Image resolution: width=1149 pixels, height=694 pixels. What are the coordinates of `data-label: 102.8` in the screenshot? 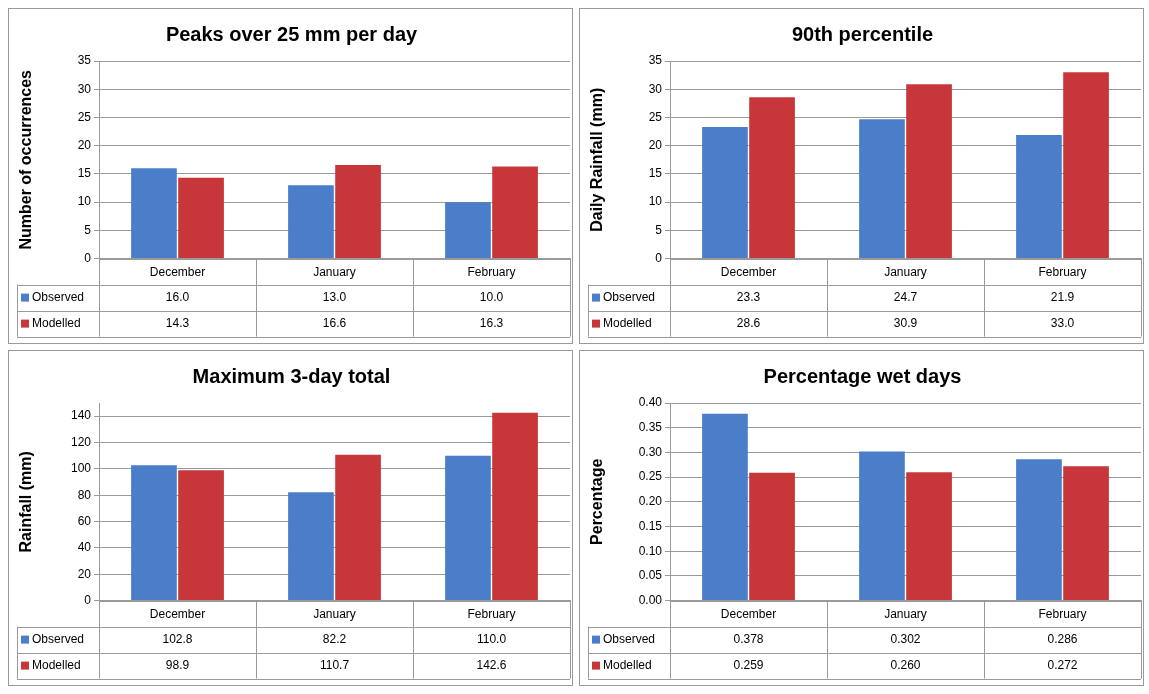 It's located at (177, 638).